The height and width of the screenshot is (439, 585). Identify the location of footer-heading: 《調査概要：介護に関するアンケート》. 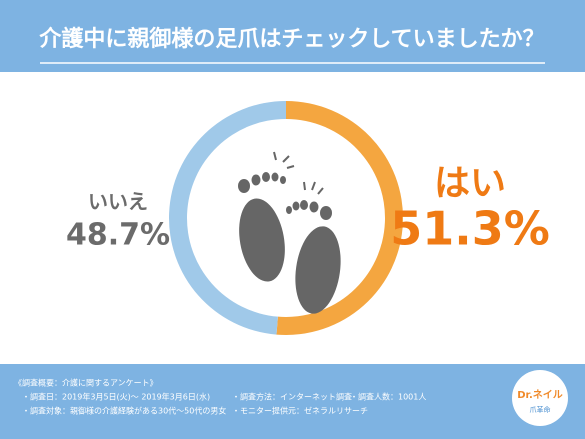
(86, 383).